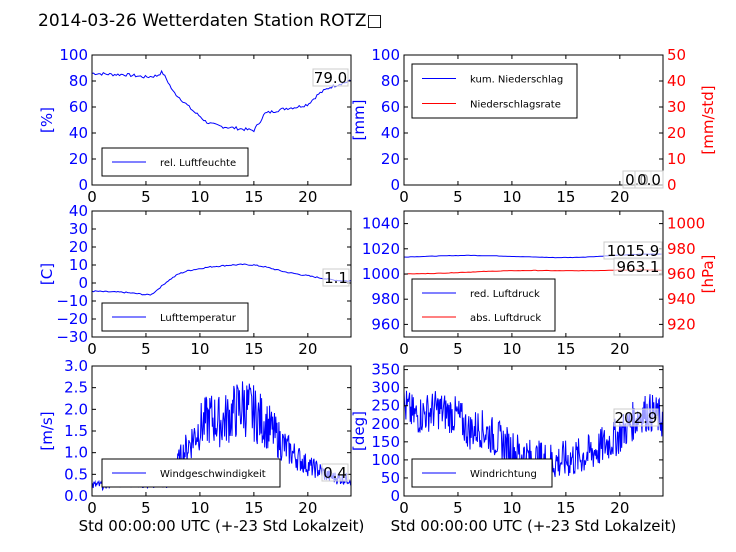  What do you see at coordinates (385, 406) in the screenshot?
I see `y-tick-label: 250` at bounding box center [385, 406].